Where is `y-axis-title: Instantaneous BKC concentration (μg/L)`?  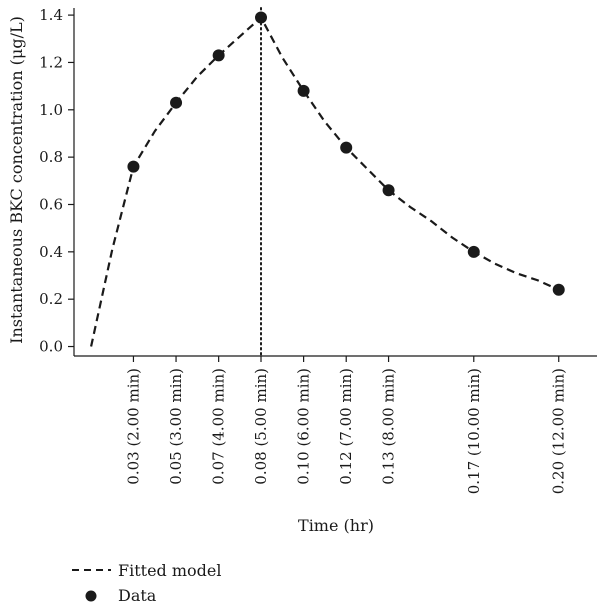 y-axis-title: Instantaneous BKC concentration (μg/L) is located at coordinates (16, 180).